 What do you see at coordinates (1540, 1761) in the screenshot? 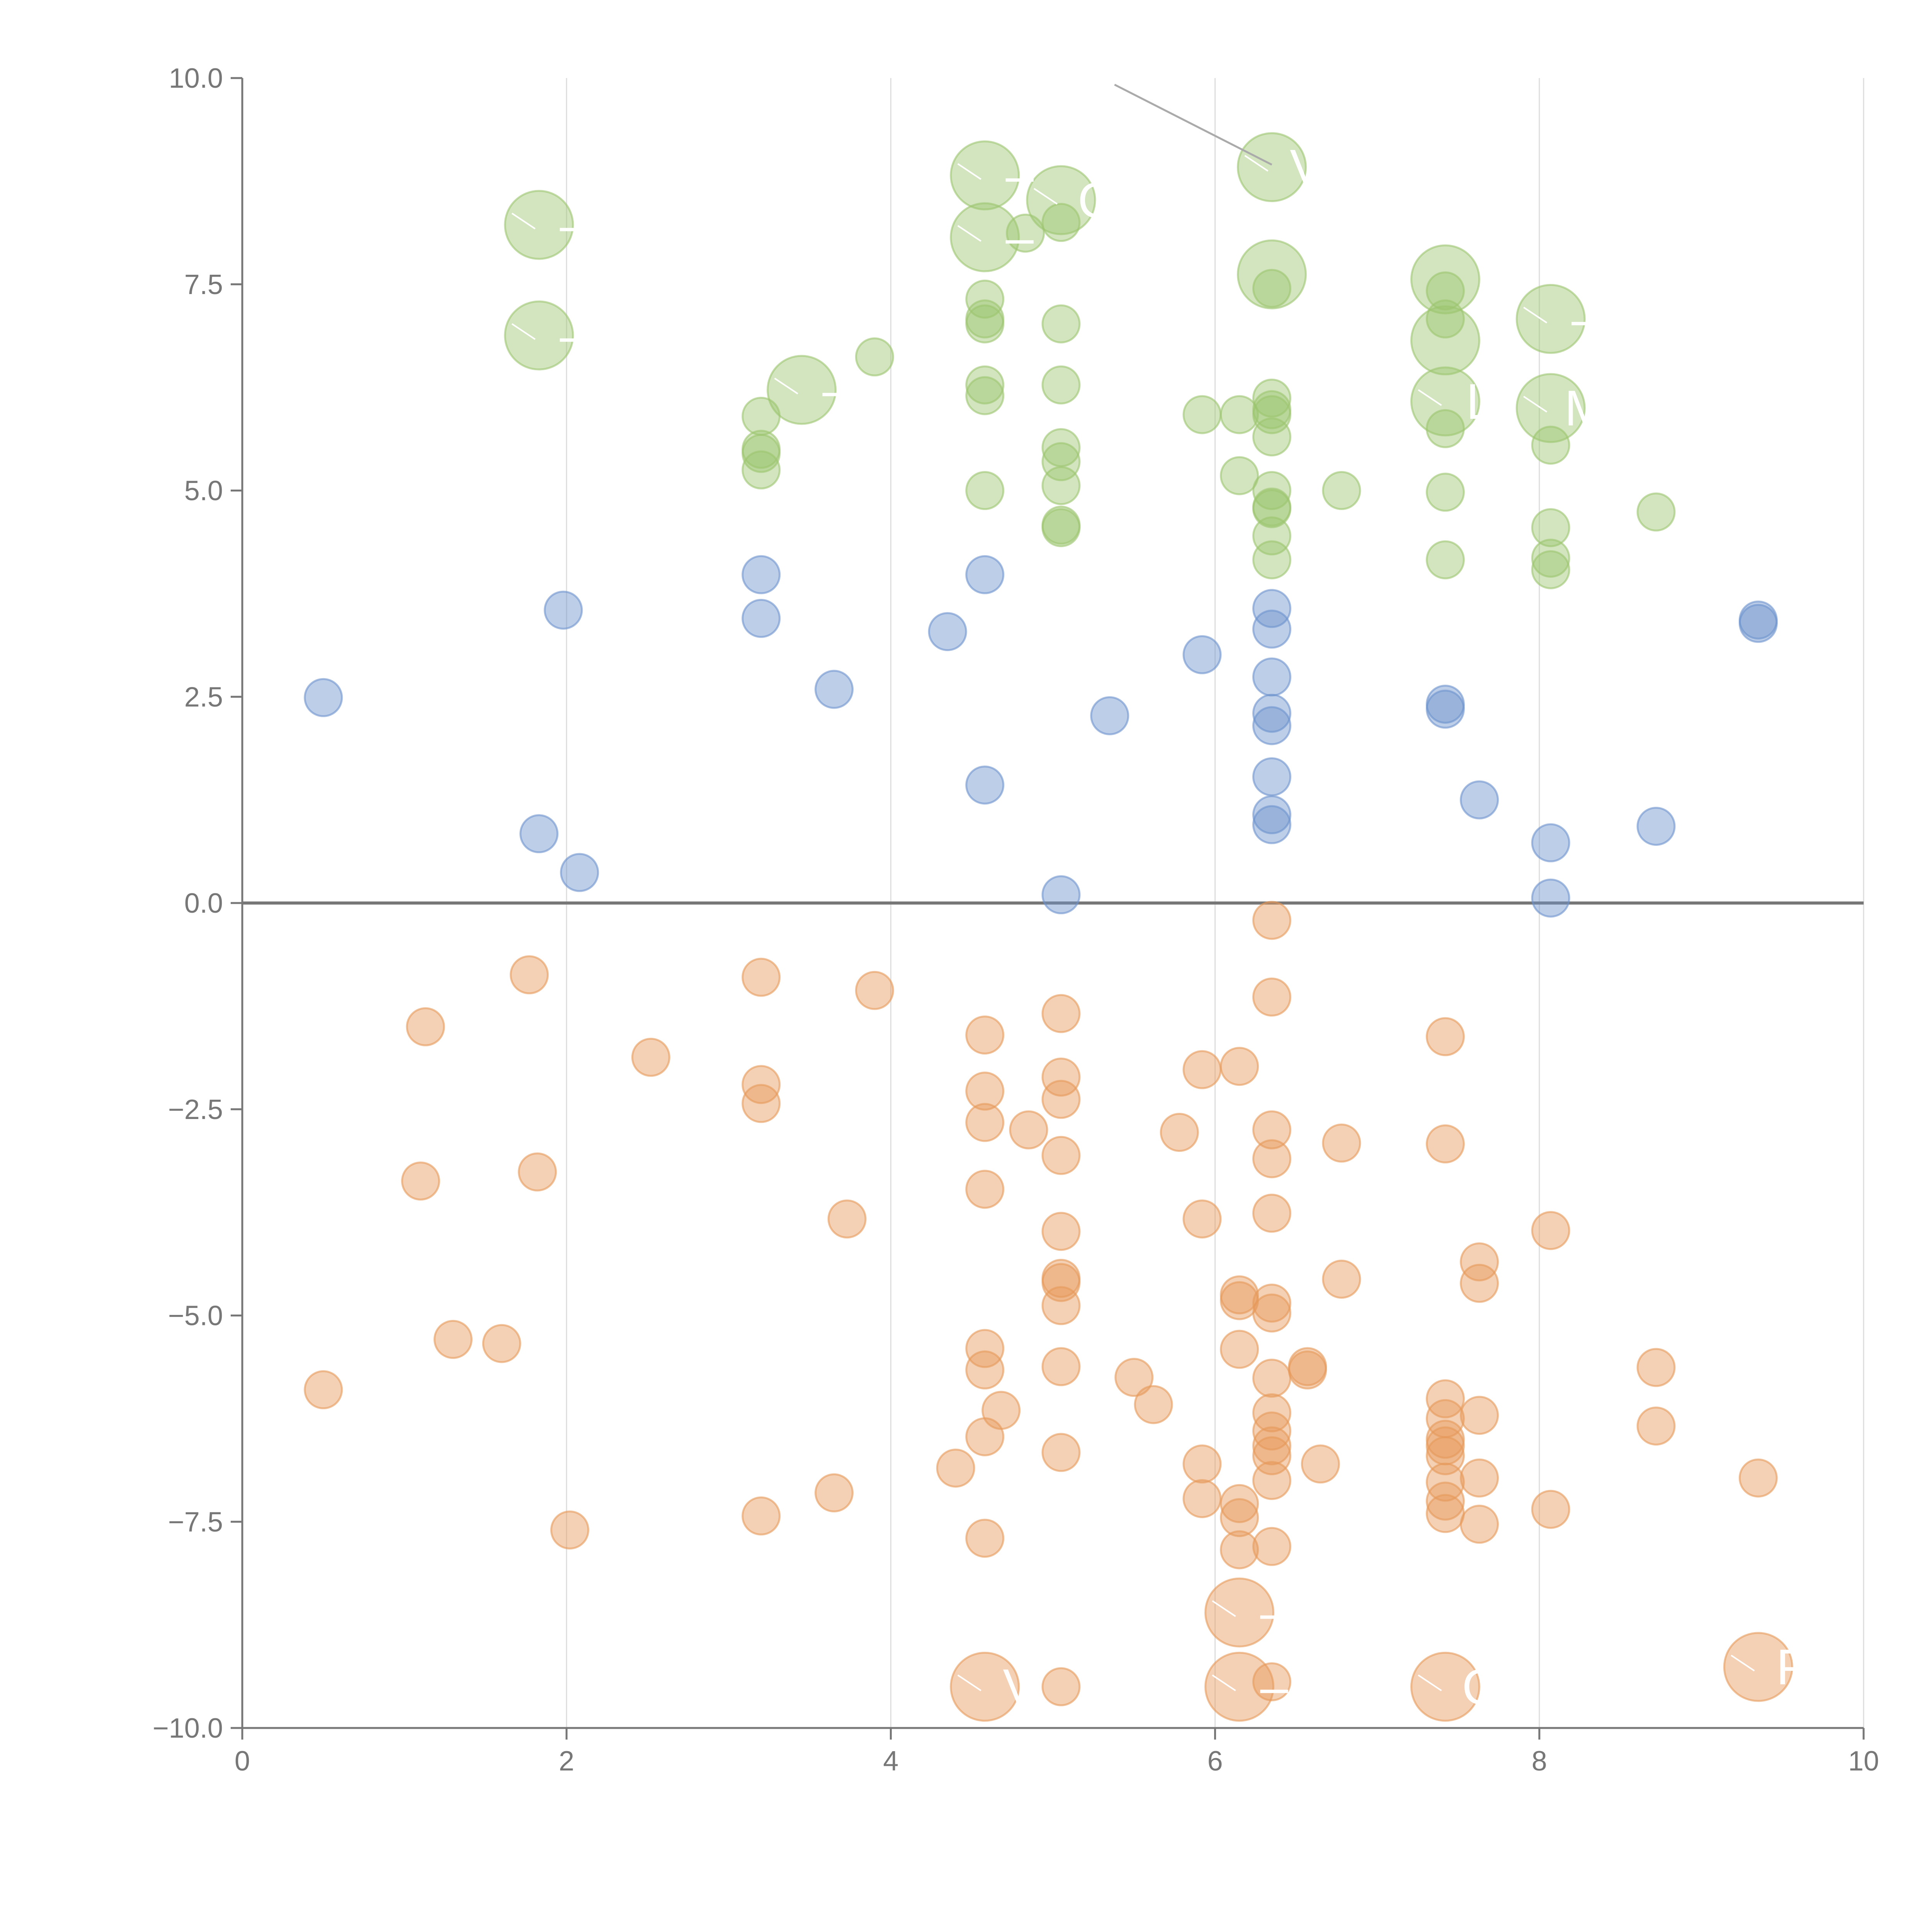
I see `x-tick-label: 8` at bounding box center [1540, 1761].